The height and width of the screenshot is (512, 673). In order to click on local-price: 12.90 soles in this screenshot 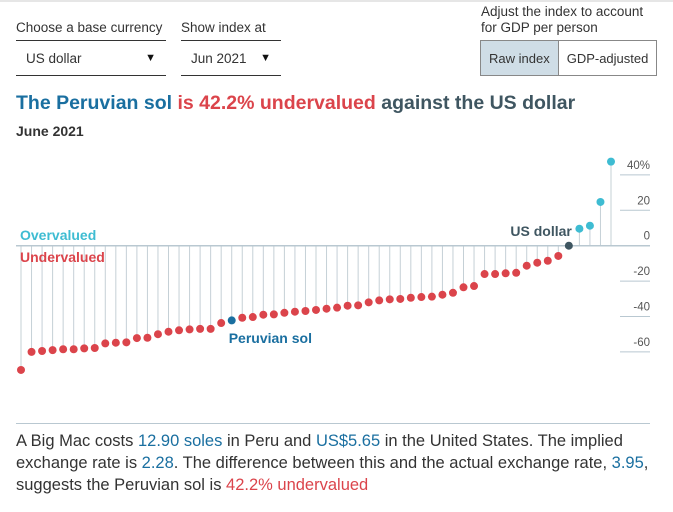, I will do `click(180, 441)`.